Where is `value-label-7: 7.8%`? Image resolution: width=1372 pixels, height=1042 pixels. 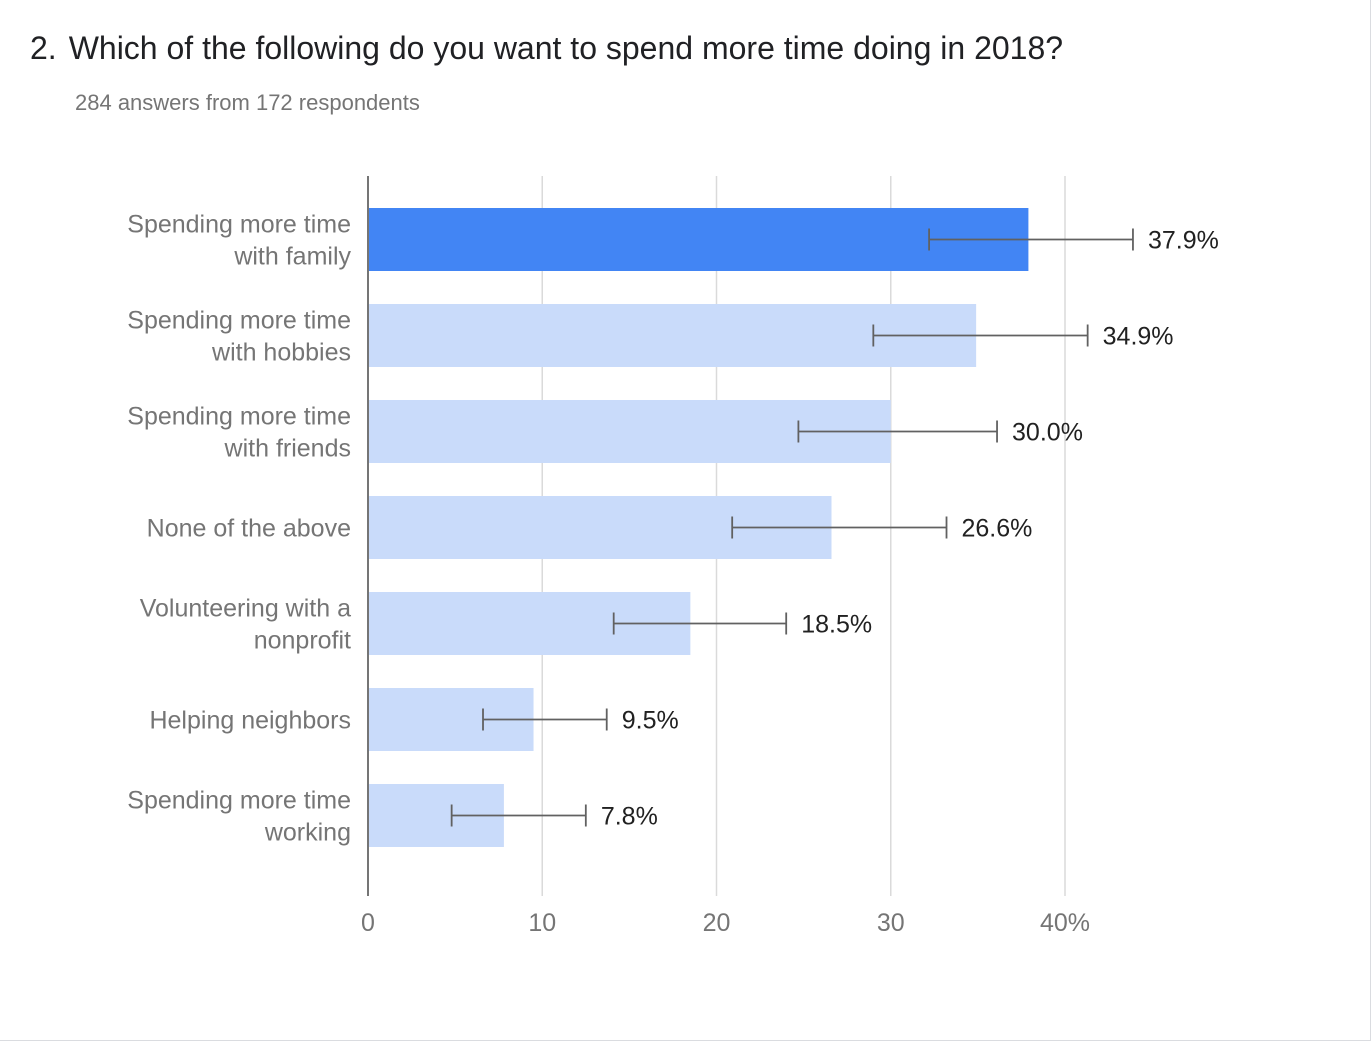
value-label-7: 7.8% is located at coordinates (629, 817).